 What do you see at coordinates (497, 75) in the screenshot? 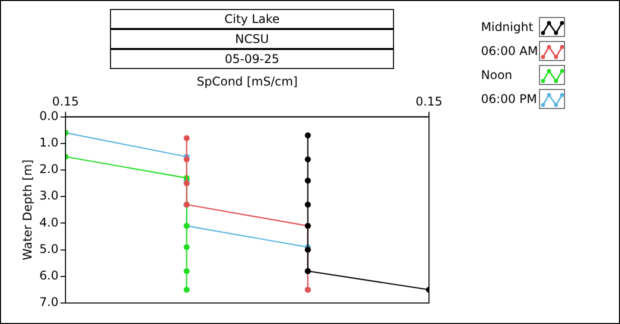
I see `legend-label: Noon` at bounding box center [497, 75].